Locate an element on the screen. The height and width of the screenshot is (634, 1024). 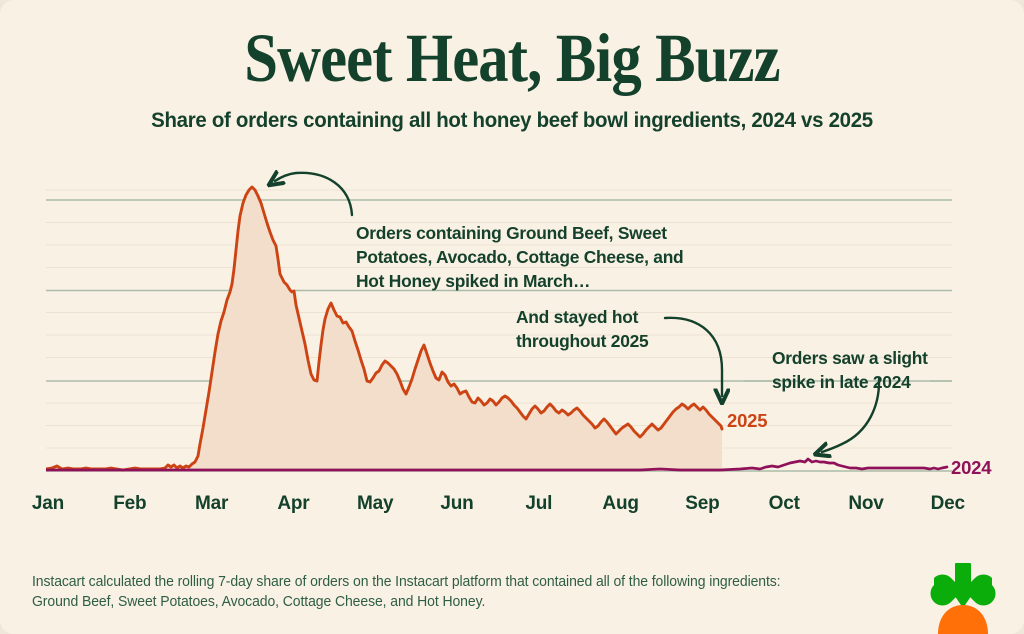
callout-late-2024-spike: Orders saw a slight spike in late 2024 is located at coordinates (850, 370).